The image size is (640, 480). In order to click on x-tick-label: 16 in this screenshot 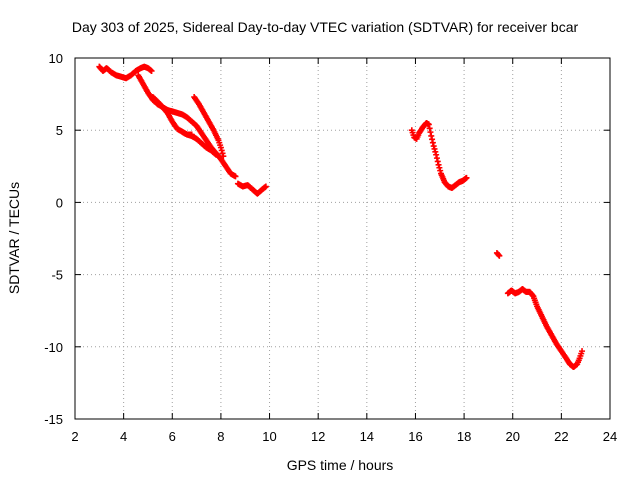, I will do `click(415, 436)`.